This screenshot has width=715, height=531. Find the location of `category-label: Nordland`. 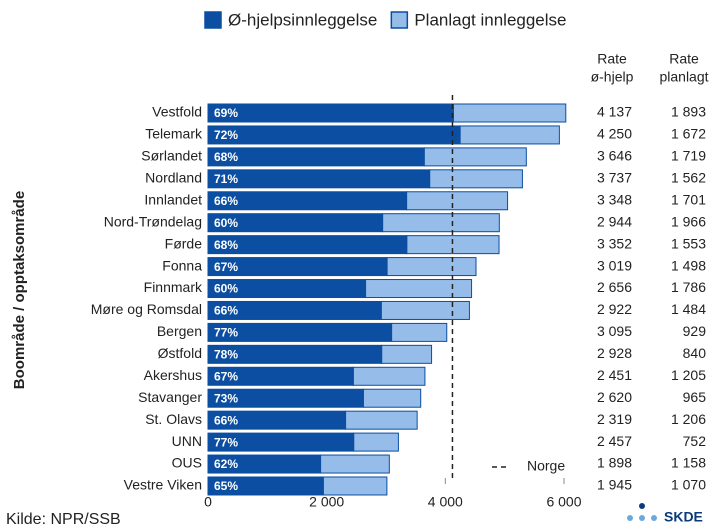

category-label: Nordland is located at coordinates (173, 178).